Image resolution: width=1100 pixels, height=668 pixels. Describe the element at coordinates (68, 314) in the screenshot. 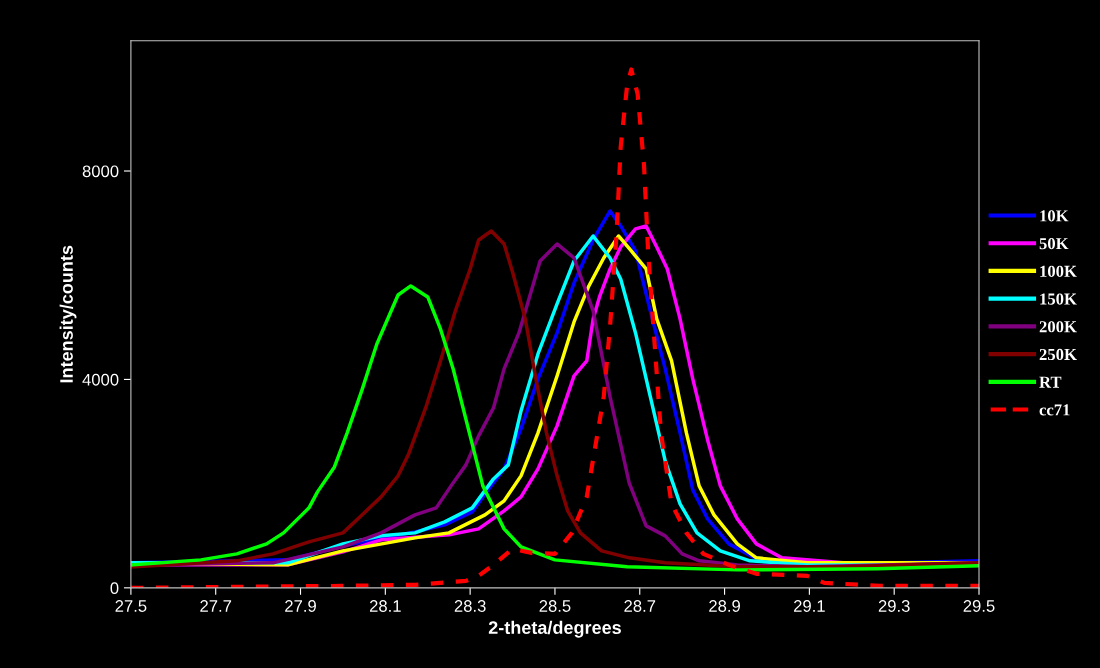

I see `y-axis-title: Intensity/counts` at that location.